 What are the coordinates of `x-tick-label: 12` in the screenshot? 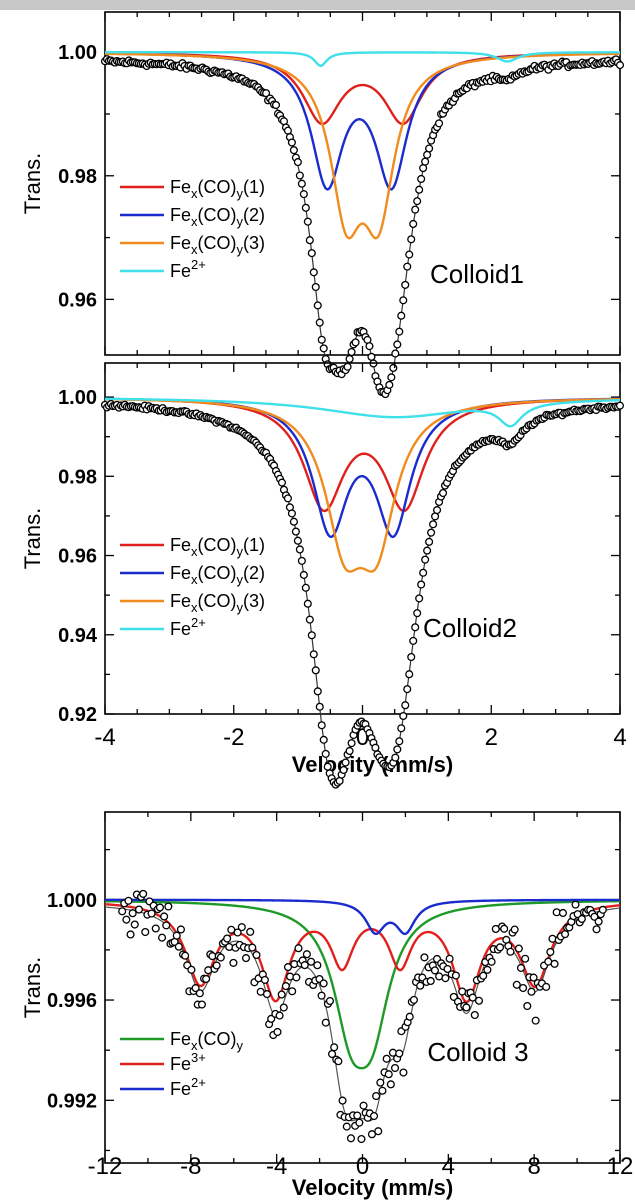 It's located at (620, 1166).